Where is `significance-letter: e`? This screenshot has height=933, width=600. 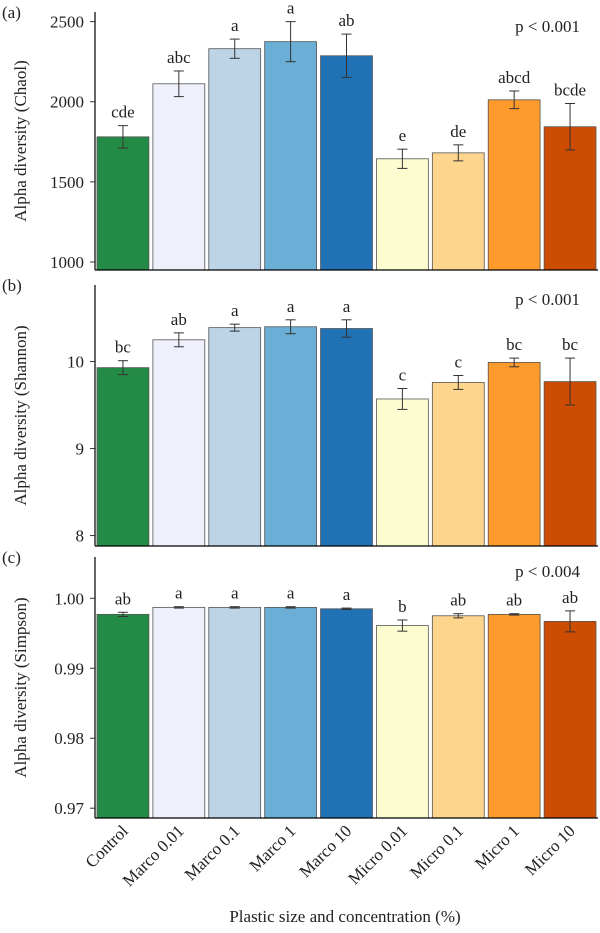 significance-letter: e is located at coordinates (403, 135).